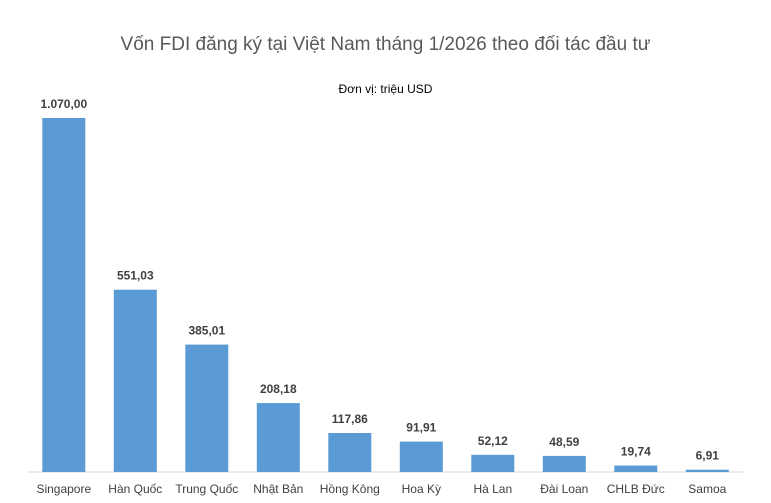  Describe the element at coordinates (492, 489) in the screenshot. I see `x-tick-label-6: Hà Lan` at that location.